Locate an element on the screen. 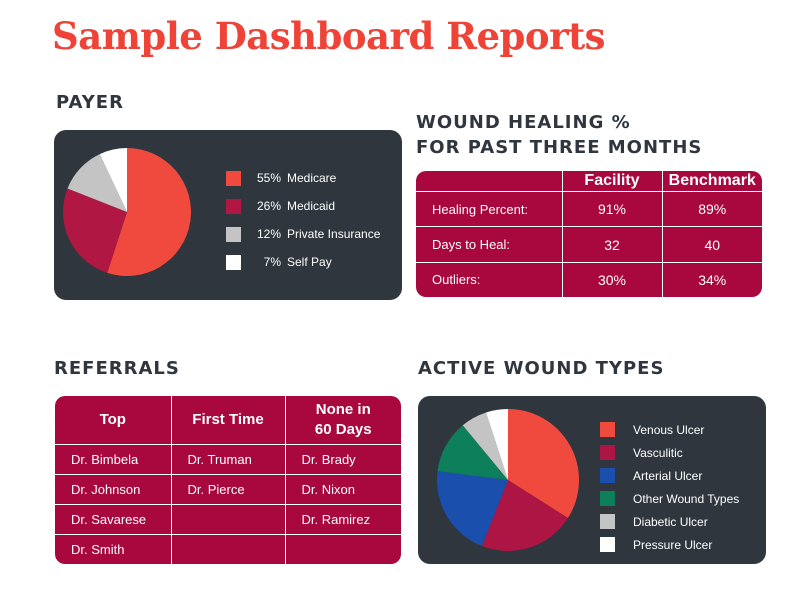 The height and width of the screenshot is (600, 800). table-row: Dr. Smith is located at coordinates (228, 549).